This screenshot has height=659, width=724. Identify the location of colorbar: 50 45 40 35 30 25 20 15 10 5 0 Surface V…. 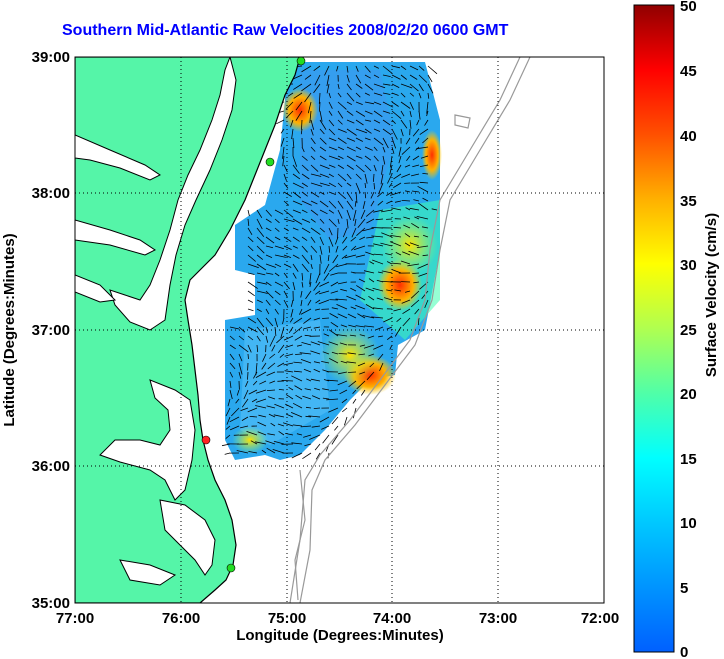
(676, 329).